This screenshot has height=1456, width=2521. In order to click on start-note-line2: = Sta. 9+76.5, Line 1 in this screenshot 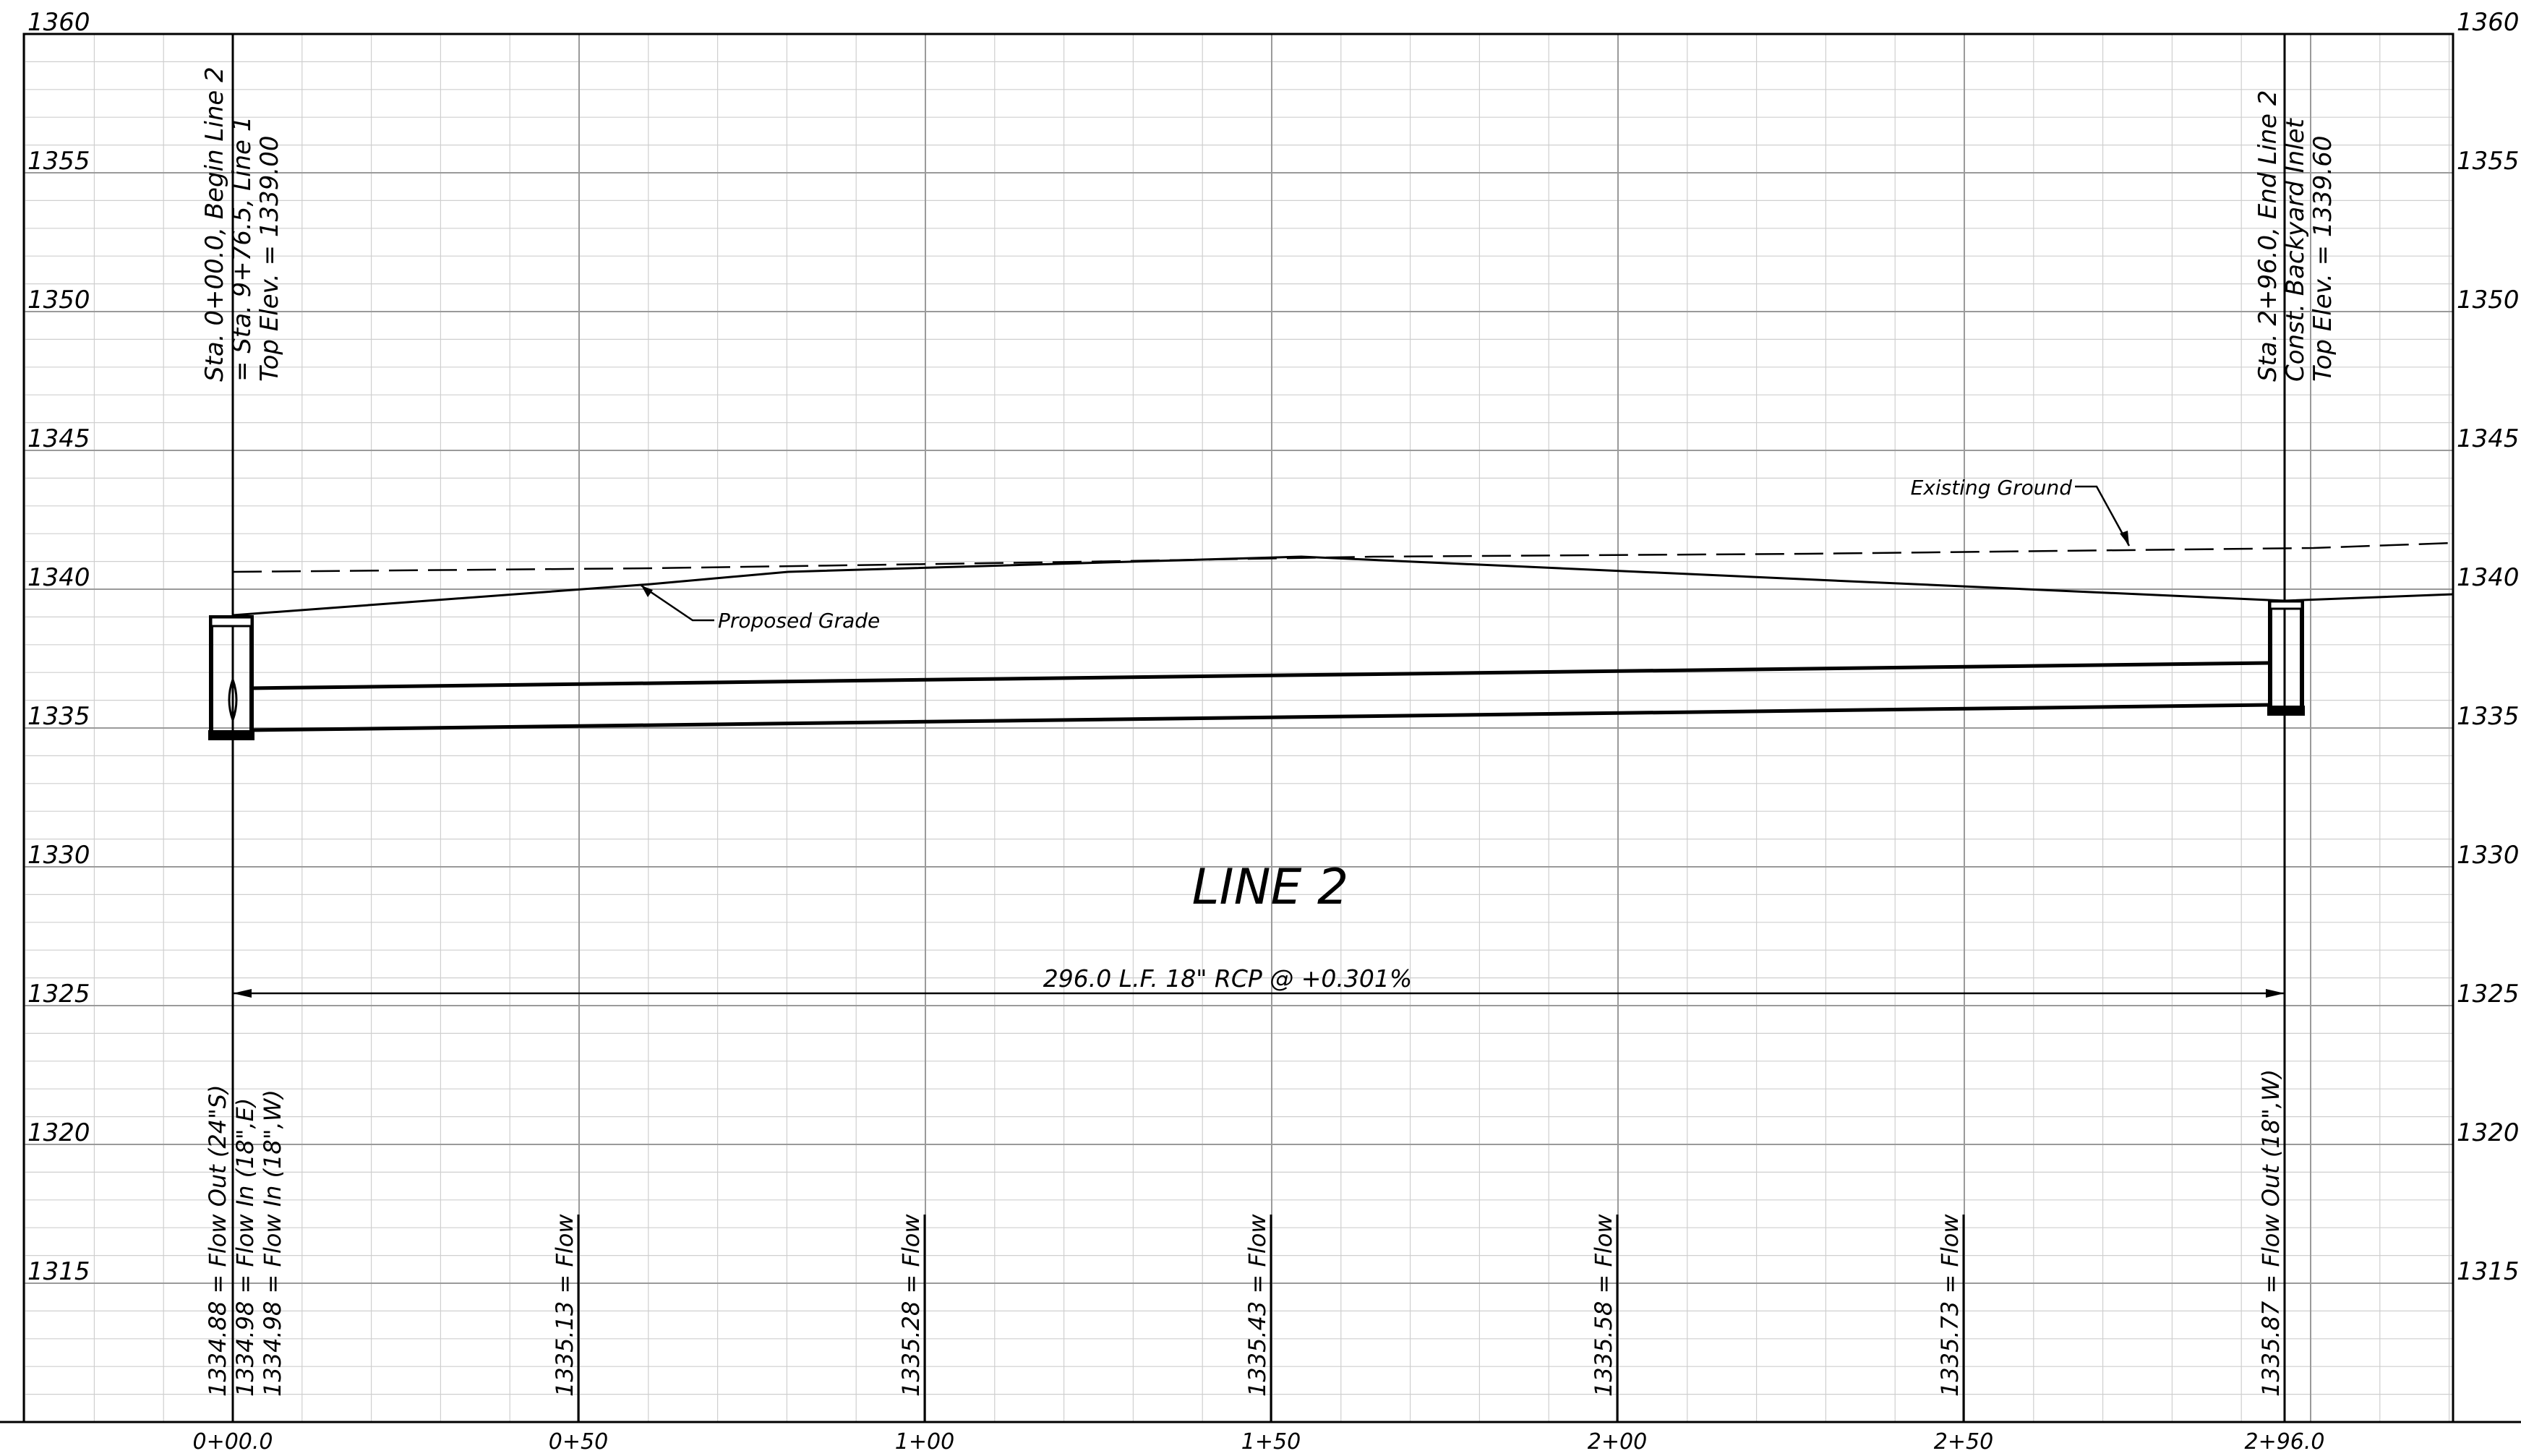, I will do `click(242, 249)`.